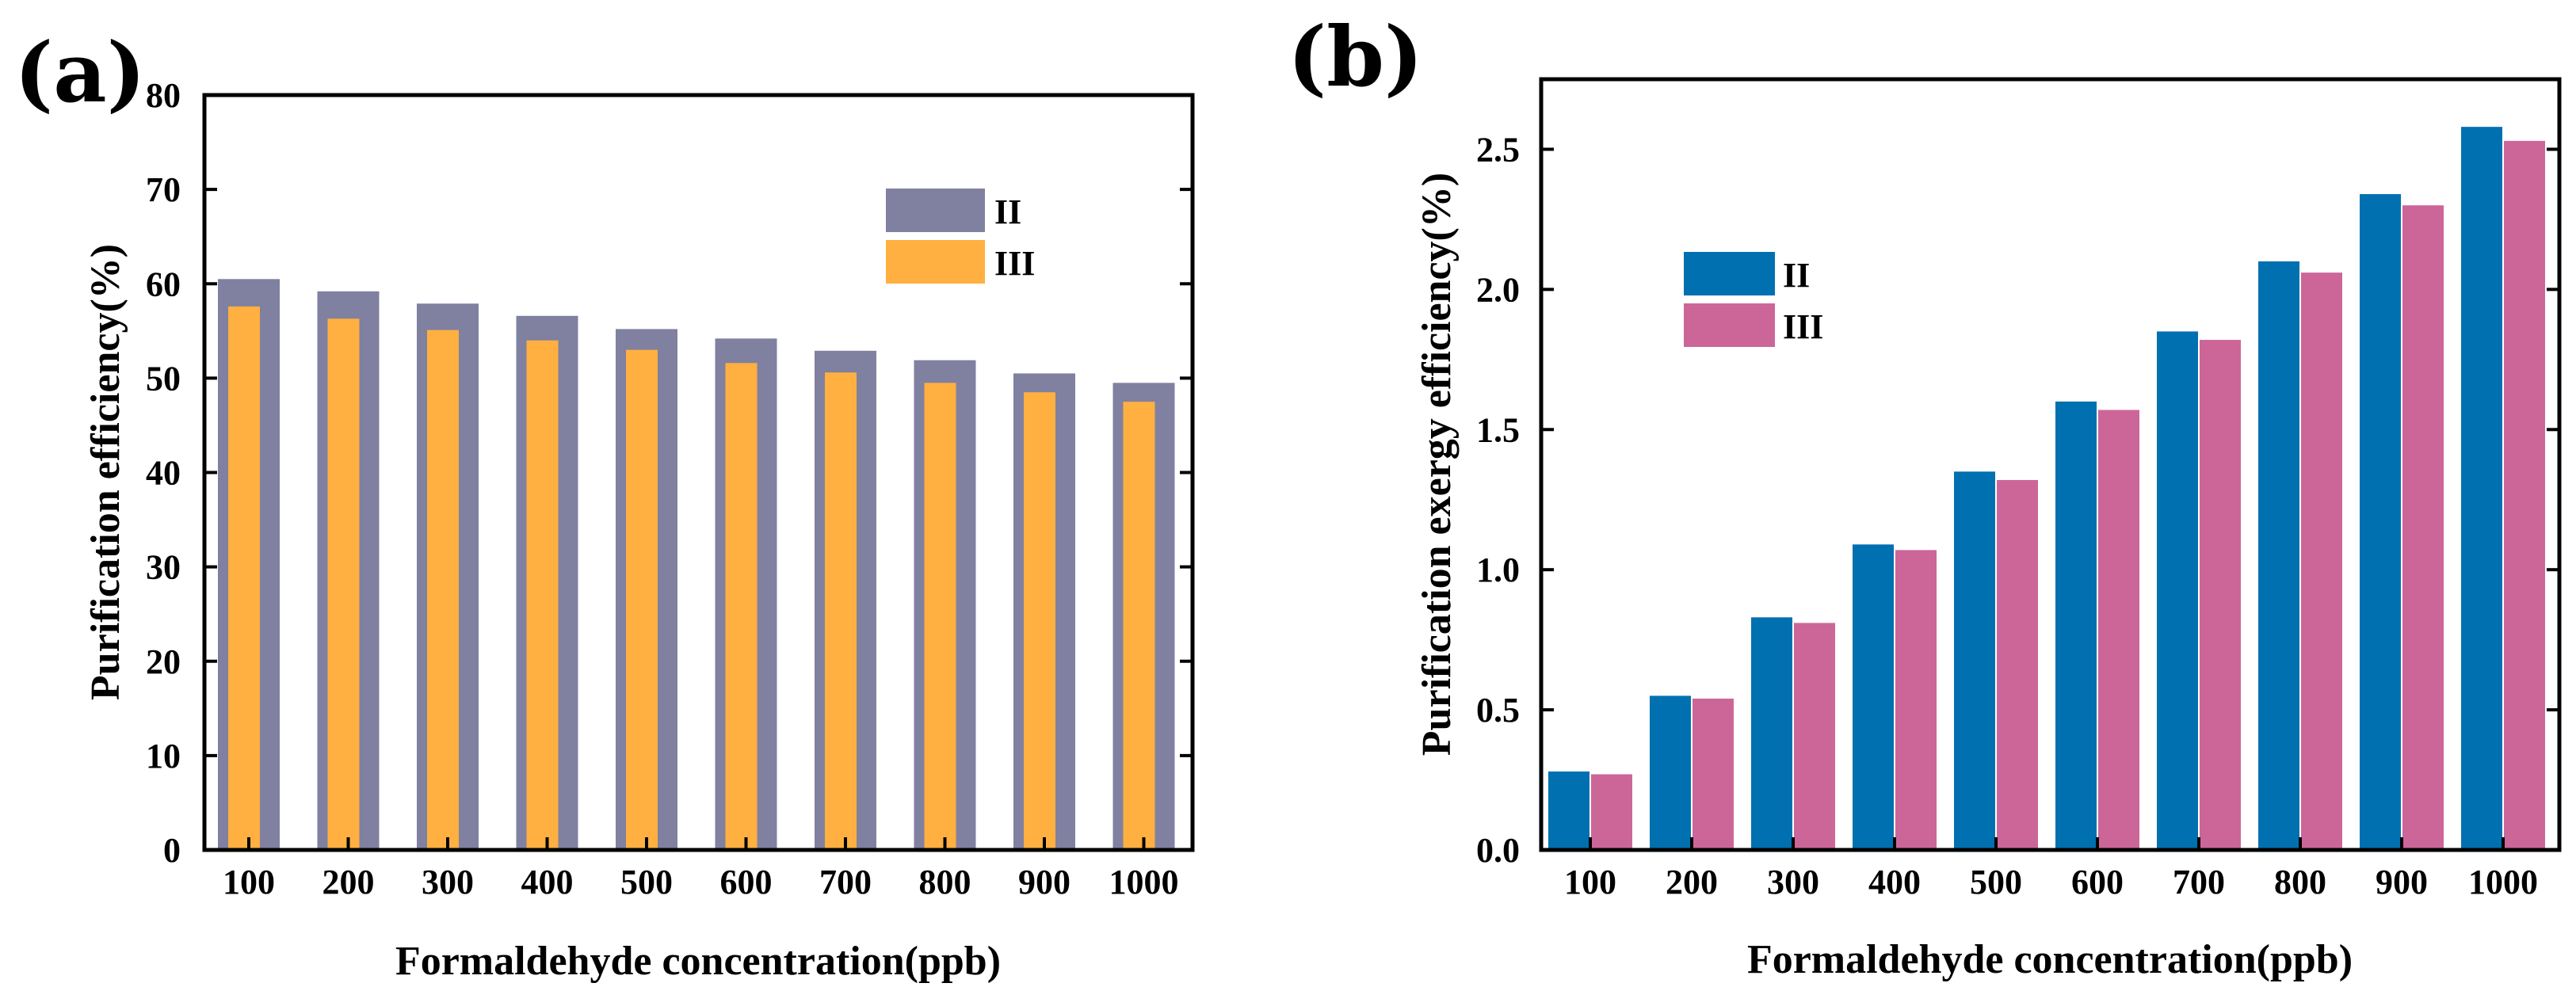  What do you see at coordinates (1803, 326) in the screenshot?
I see `panel-b-legend-label-iii: III` at bounding box center [1803, 326].